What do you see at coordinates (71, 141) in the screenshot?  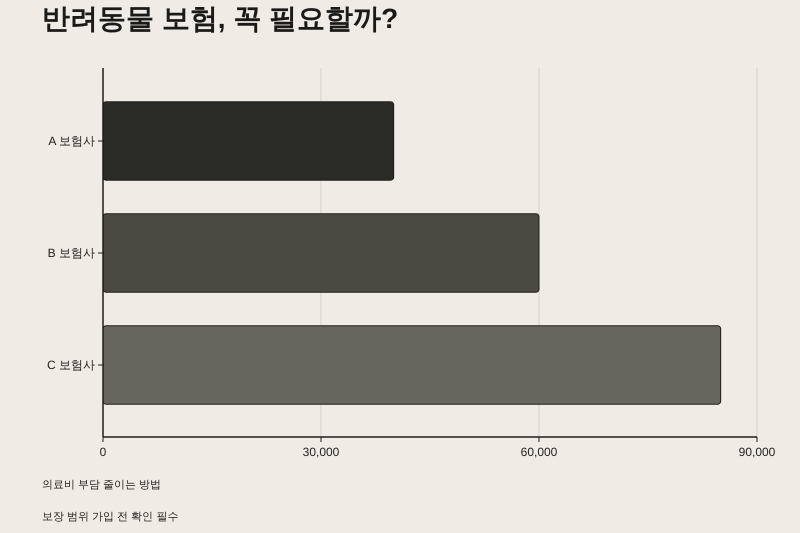 I see `y-tick-label: A 보험사` at bounding box center [71, 141].